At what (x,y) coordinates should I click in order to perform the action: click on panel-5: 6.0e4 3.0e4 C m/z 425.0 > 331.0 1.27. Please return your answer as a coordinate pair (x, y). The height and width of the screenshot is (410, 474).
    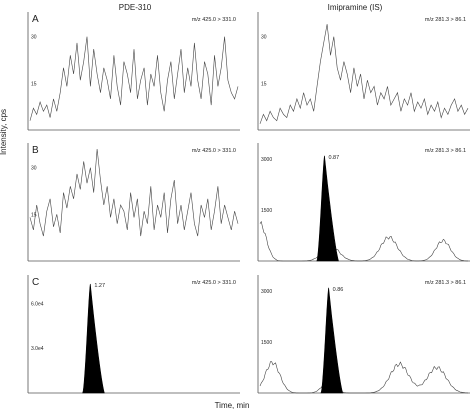
    Looking at the image, I should click on (133, 334).